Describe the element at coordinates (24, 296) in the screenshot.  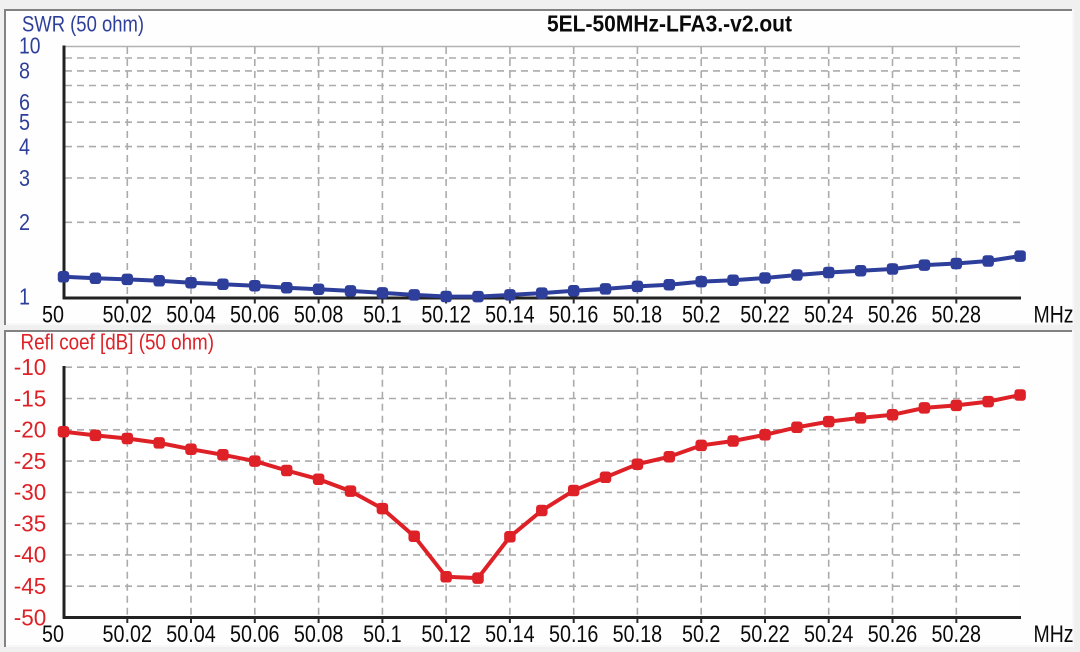
I see `svg-text: 1` at that location.